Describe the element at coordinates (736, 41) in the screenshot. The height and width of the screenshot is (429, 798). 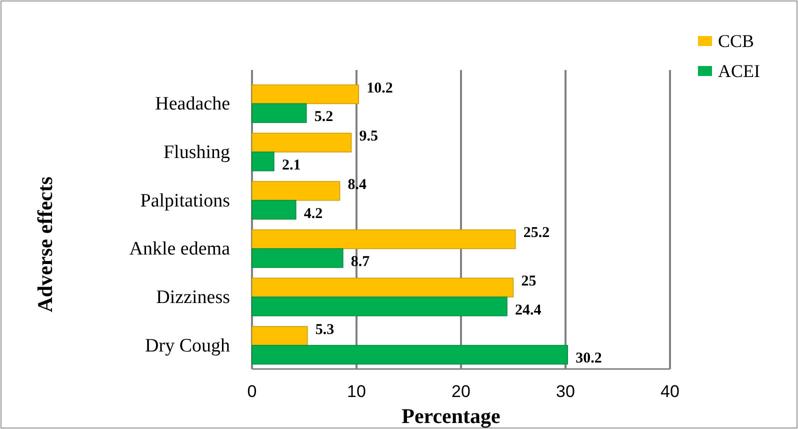
I see `legend-label: CCB` at that location.